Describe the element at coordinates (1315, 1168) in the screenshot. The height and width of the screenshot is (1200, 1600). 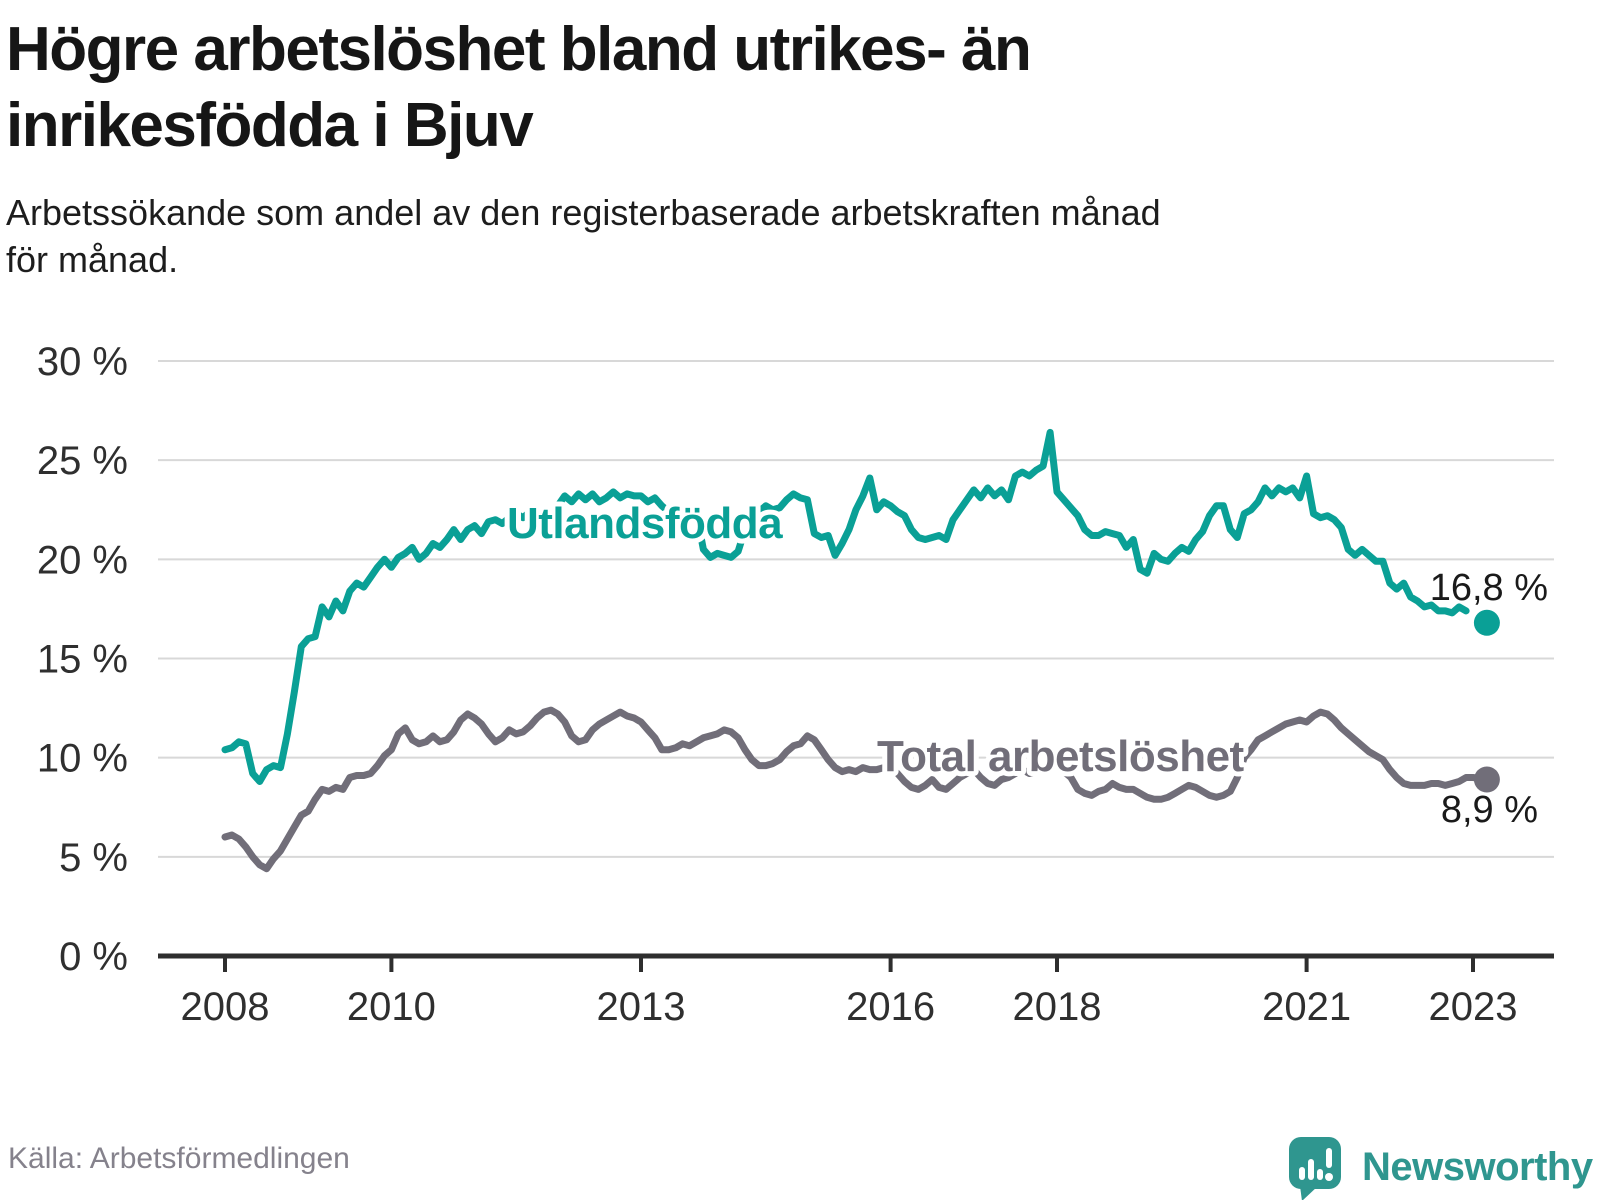
I see `newsworthy-logo-icon` at that location.